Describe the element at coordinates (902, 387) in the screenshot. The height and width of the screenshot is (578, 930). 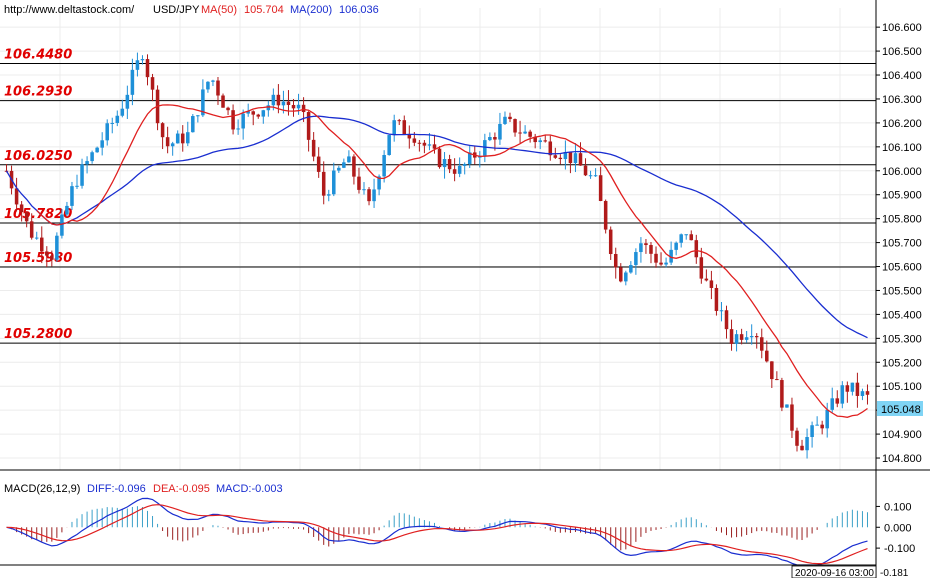
I see `y-tick-label: 105.100` at that location.